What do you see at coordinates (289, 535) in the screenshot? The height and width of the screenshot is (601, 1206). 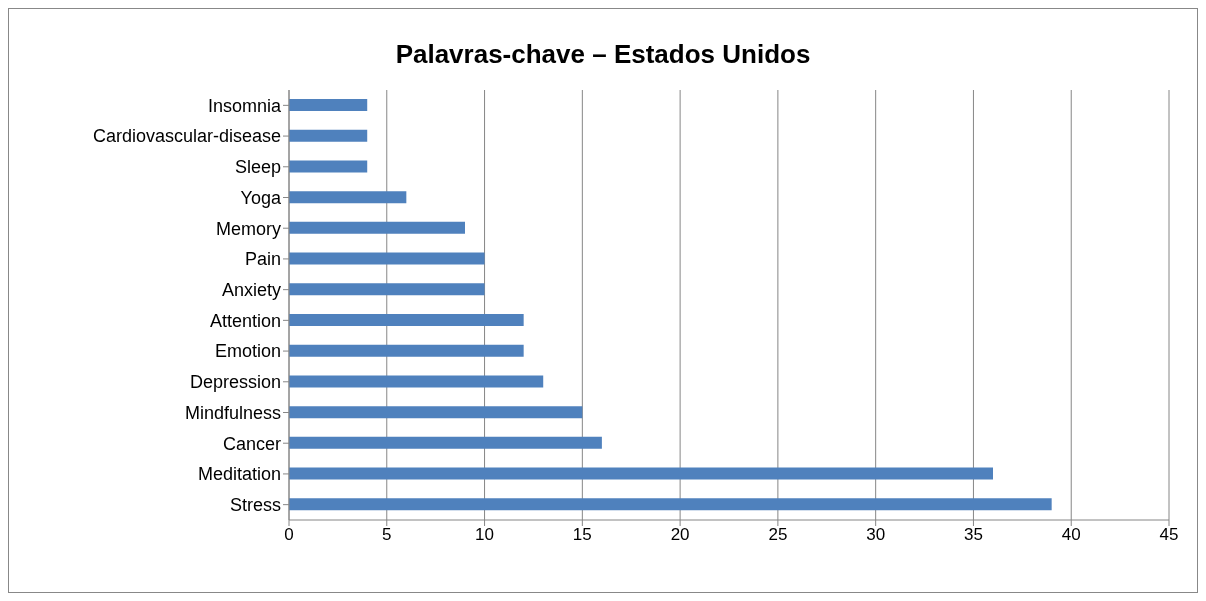 I see `x-tick-label: 0` at bounding box center [289, 535].